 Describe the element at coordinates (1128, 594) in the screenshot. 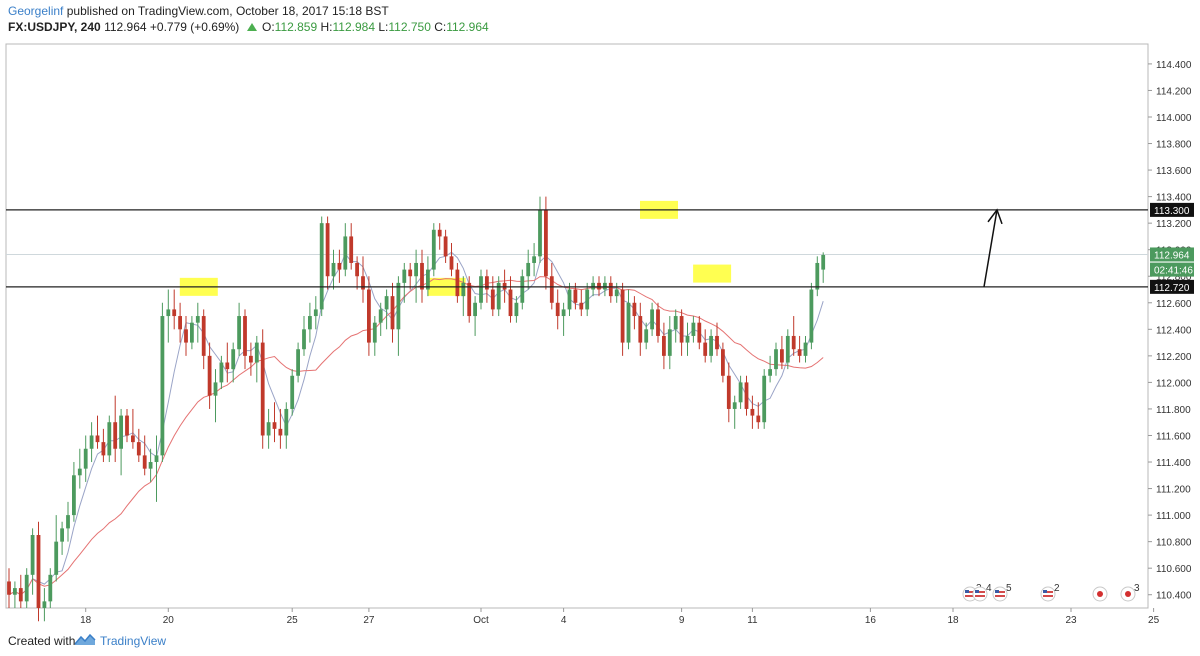

I see `jp-flag-disc` at that location.